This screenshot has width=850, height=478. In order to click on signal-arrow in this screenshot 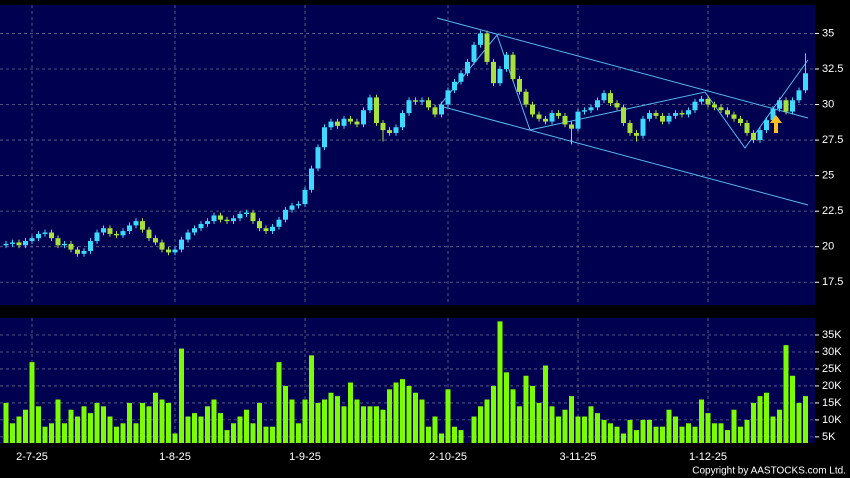, I will do `click(776, 124)`.